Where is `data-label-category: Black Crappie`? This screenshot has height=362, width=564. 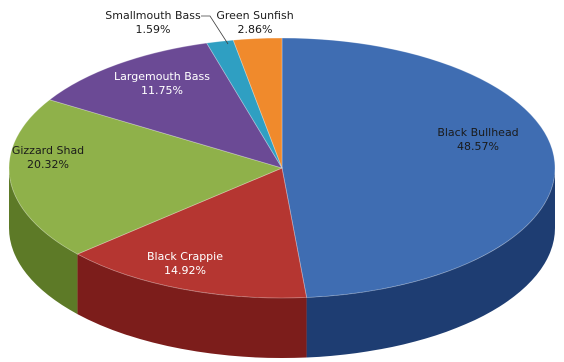 data-label-category: Black Crappie is located at coordinates (185, 256).